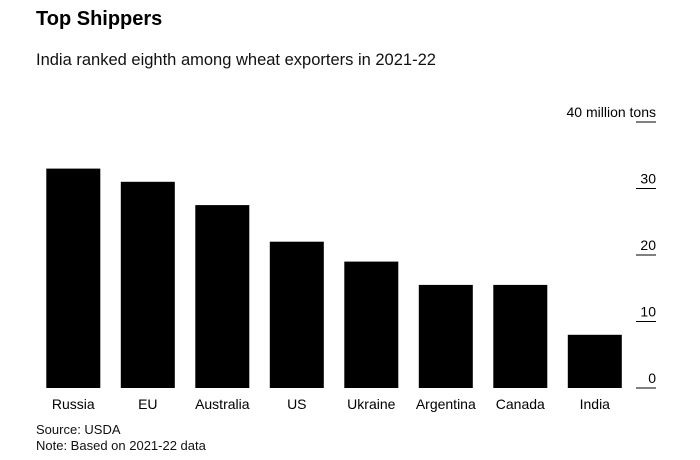  What do you see at coordinates (73, 404) in the screenshot?
I see `category-label-russia: Russia` at bounding box center [73, 404].